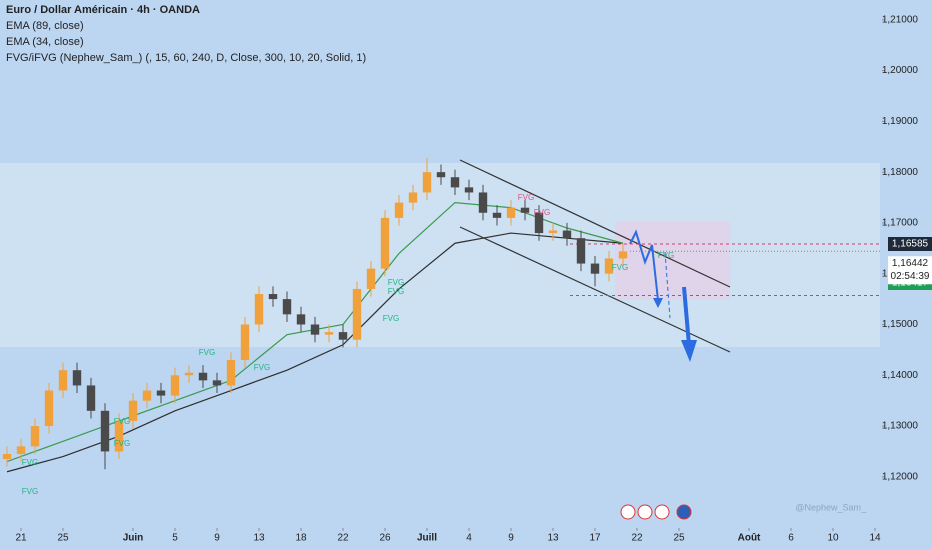  Describe the element at coordinates (900, 70) in the screenshot. I see `y-tick-label: 1,20000` at that location.